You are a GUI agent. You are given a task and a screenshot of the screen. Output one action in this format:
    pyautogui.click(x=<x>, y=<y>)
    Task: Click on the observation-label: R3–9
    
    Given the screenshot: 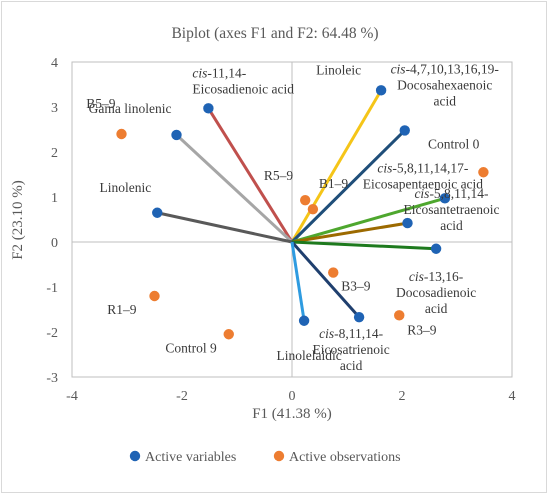 What is the action you would take?
    pyautogui.click(x=422, y=329)
    